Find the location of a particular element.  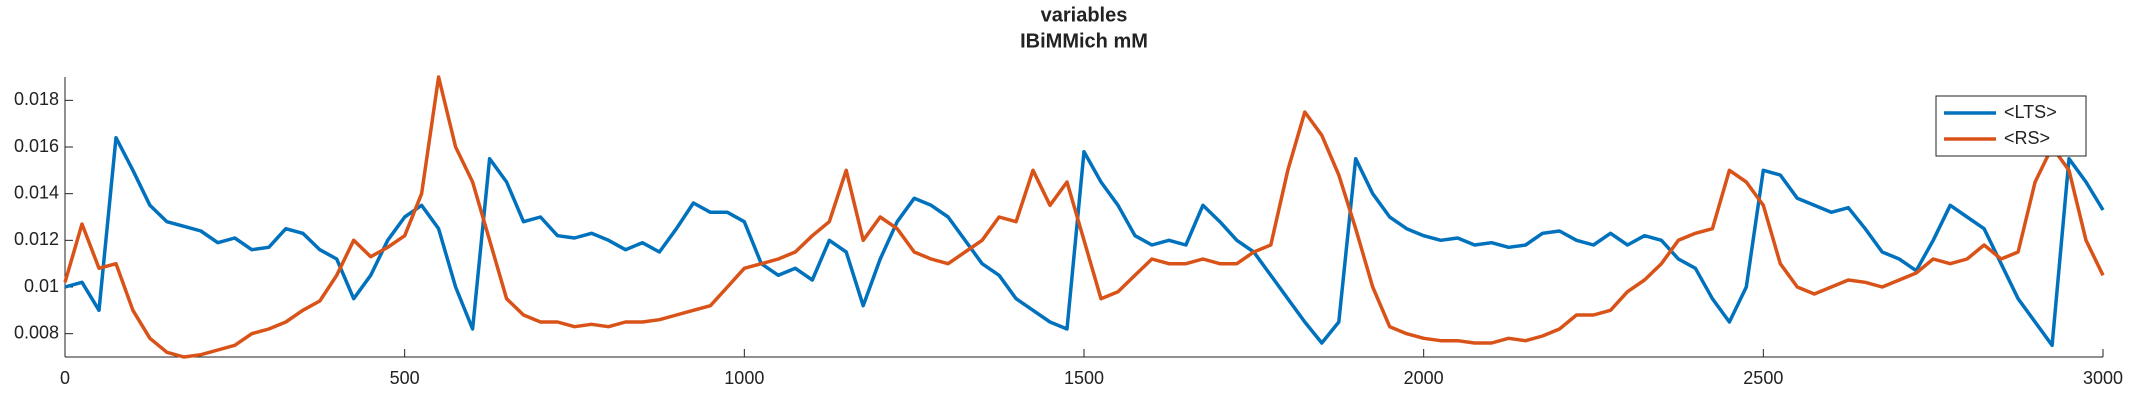

x-tick-label: 0 is located at coordinates (65, 378).